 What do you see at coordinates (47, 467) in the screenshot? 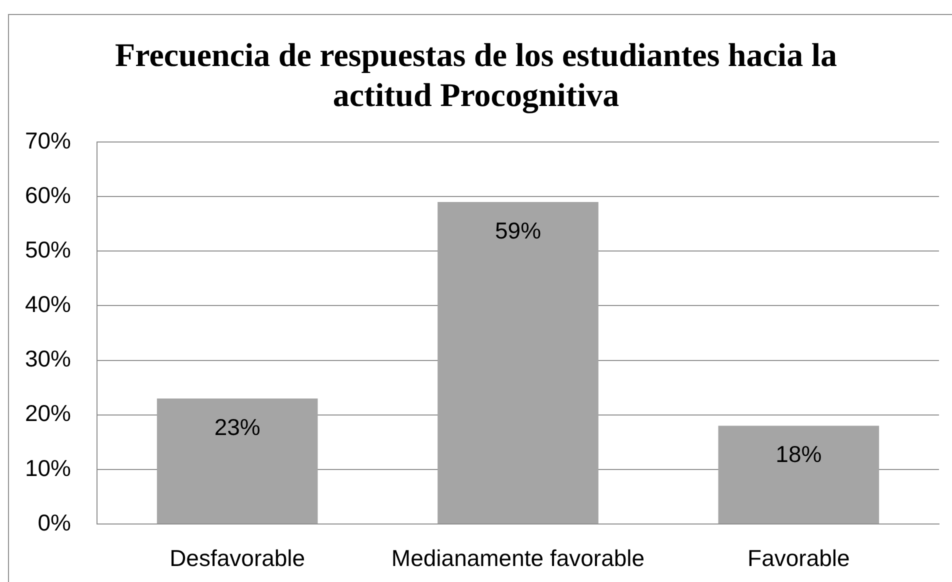
I see `y-tick-label: 10%` at bounding box center [47, 467].